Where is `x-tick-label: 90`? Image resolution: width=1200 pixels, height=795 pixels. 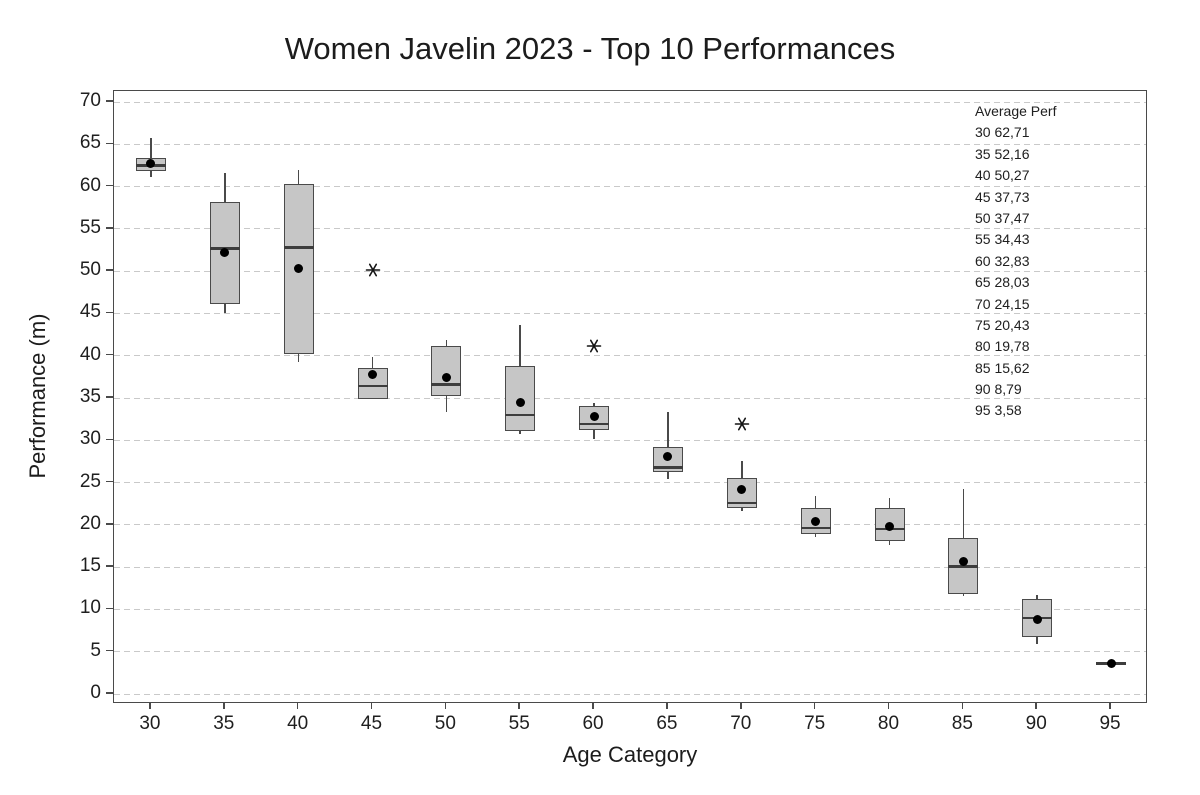
x-tick-label: 90 is located at coordinates (1036, 723).